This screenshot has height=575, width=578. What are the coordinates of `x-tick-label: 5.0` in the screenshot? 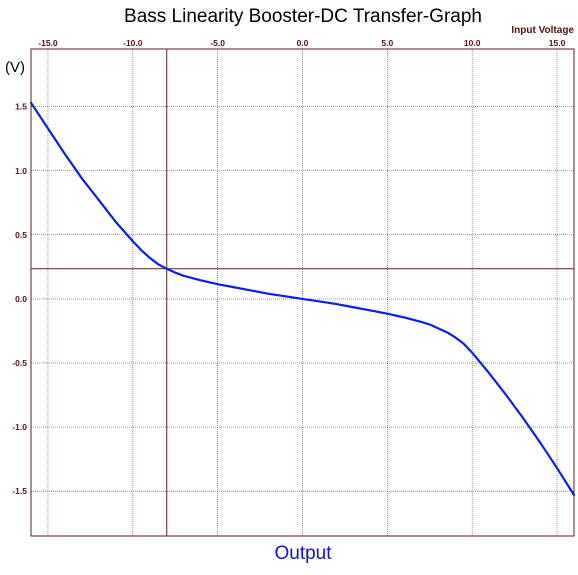 It's located at (387, 43).